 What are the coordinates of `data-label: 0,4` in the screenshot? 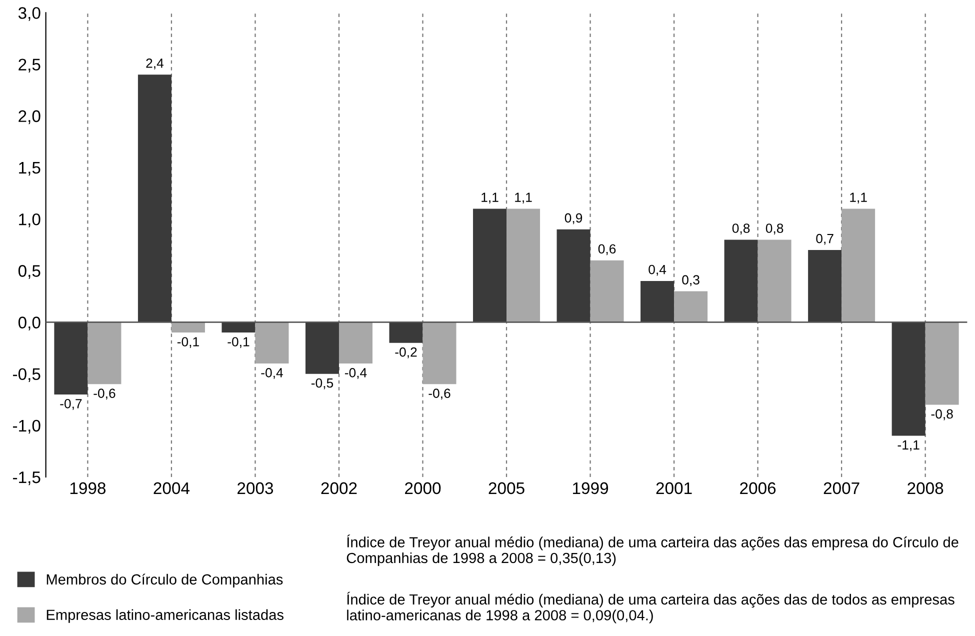 It's located at (657, 270).